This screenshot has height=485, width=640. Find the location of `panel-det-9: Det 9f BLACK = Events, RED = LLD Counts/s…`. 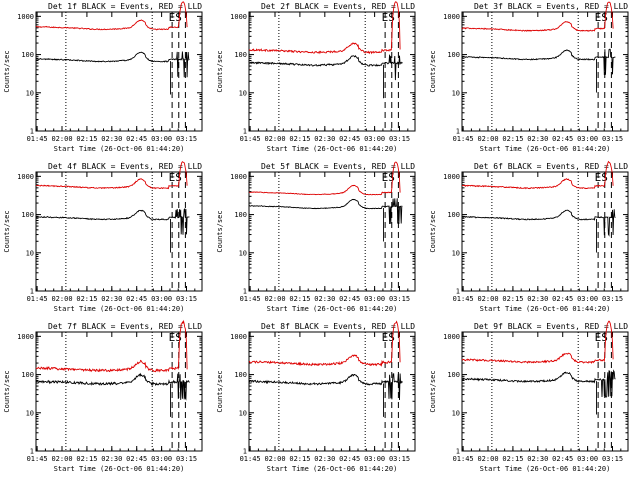

panel-det-9: Det 9f BLACK = Events, RED = LLD Counts/s… is located at coordinates (529, 396).